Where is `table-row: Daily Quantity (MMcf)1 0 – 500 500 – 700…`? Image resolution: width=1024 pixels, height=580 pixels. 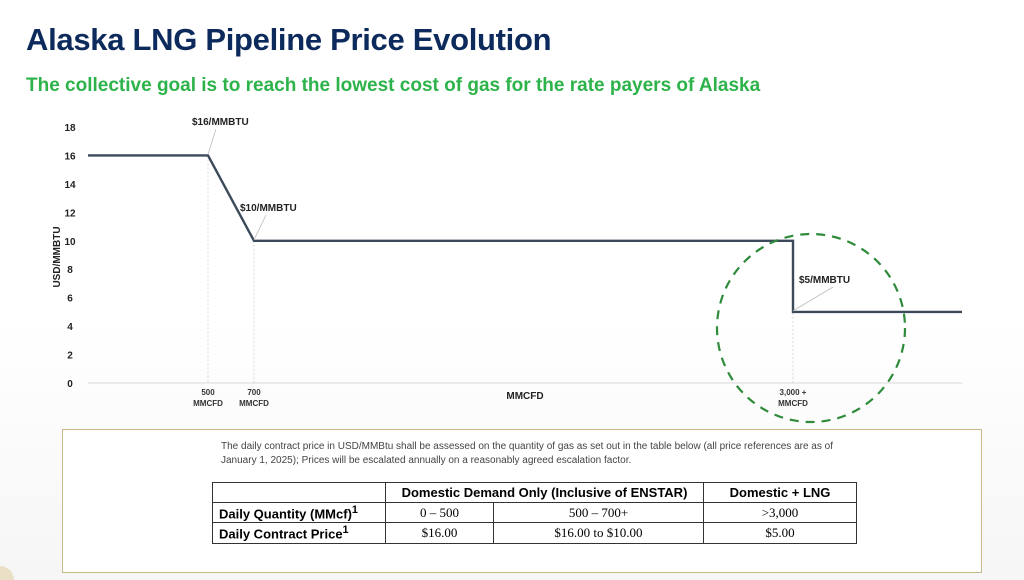
table-row: Daily Quantity (MMcf)1 0 – 500 500 – 700… is located at coordinates (534, 512).